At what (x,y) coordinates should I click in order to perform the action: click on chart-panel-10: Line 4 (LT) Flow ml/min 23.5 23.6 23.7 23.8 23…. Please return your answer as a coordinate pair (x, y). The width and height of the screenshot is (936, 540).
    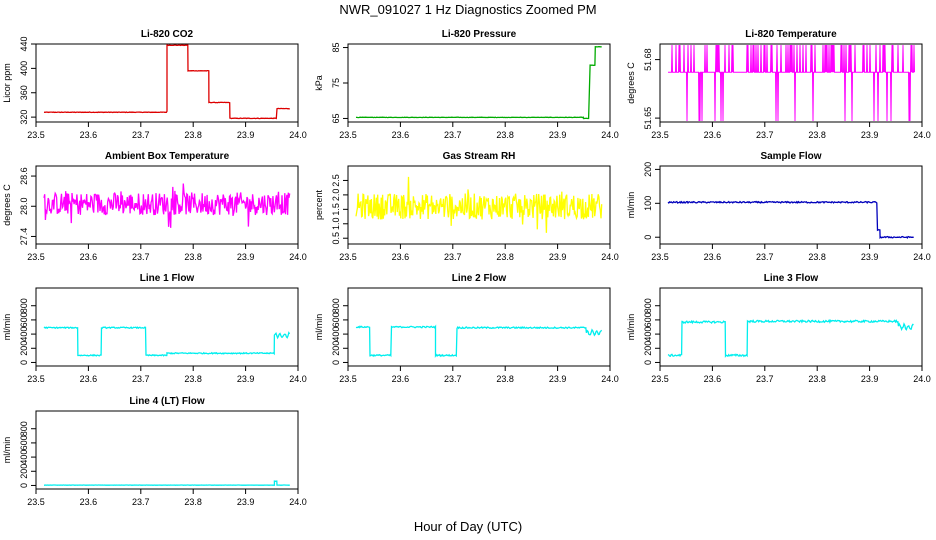
    Looking at the image, I should click on (154, 451).